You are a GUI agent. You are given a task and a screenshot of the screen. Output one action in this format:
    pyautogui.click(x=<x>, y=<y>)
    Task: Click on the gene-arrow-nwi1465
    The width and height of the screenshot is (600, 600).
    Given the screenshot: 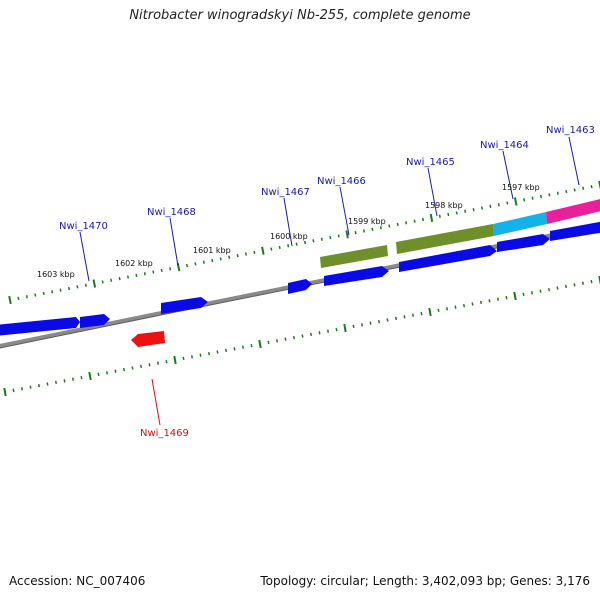 What is the action you would take?
    pyautogui.click(x=448, y=258)
    